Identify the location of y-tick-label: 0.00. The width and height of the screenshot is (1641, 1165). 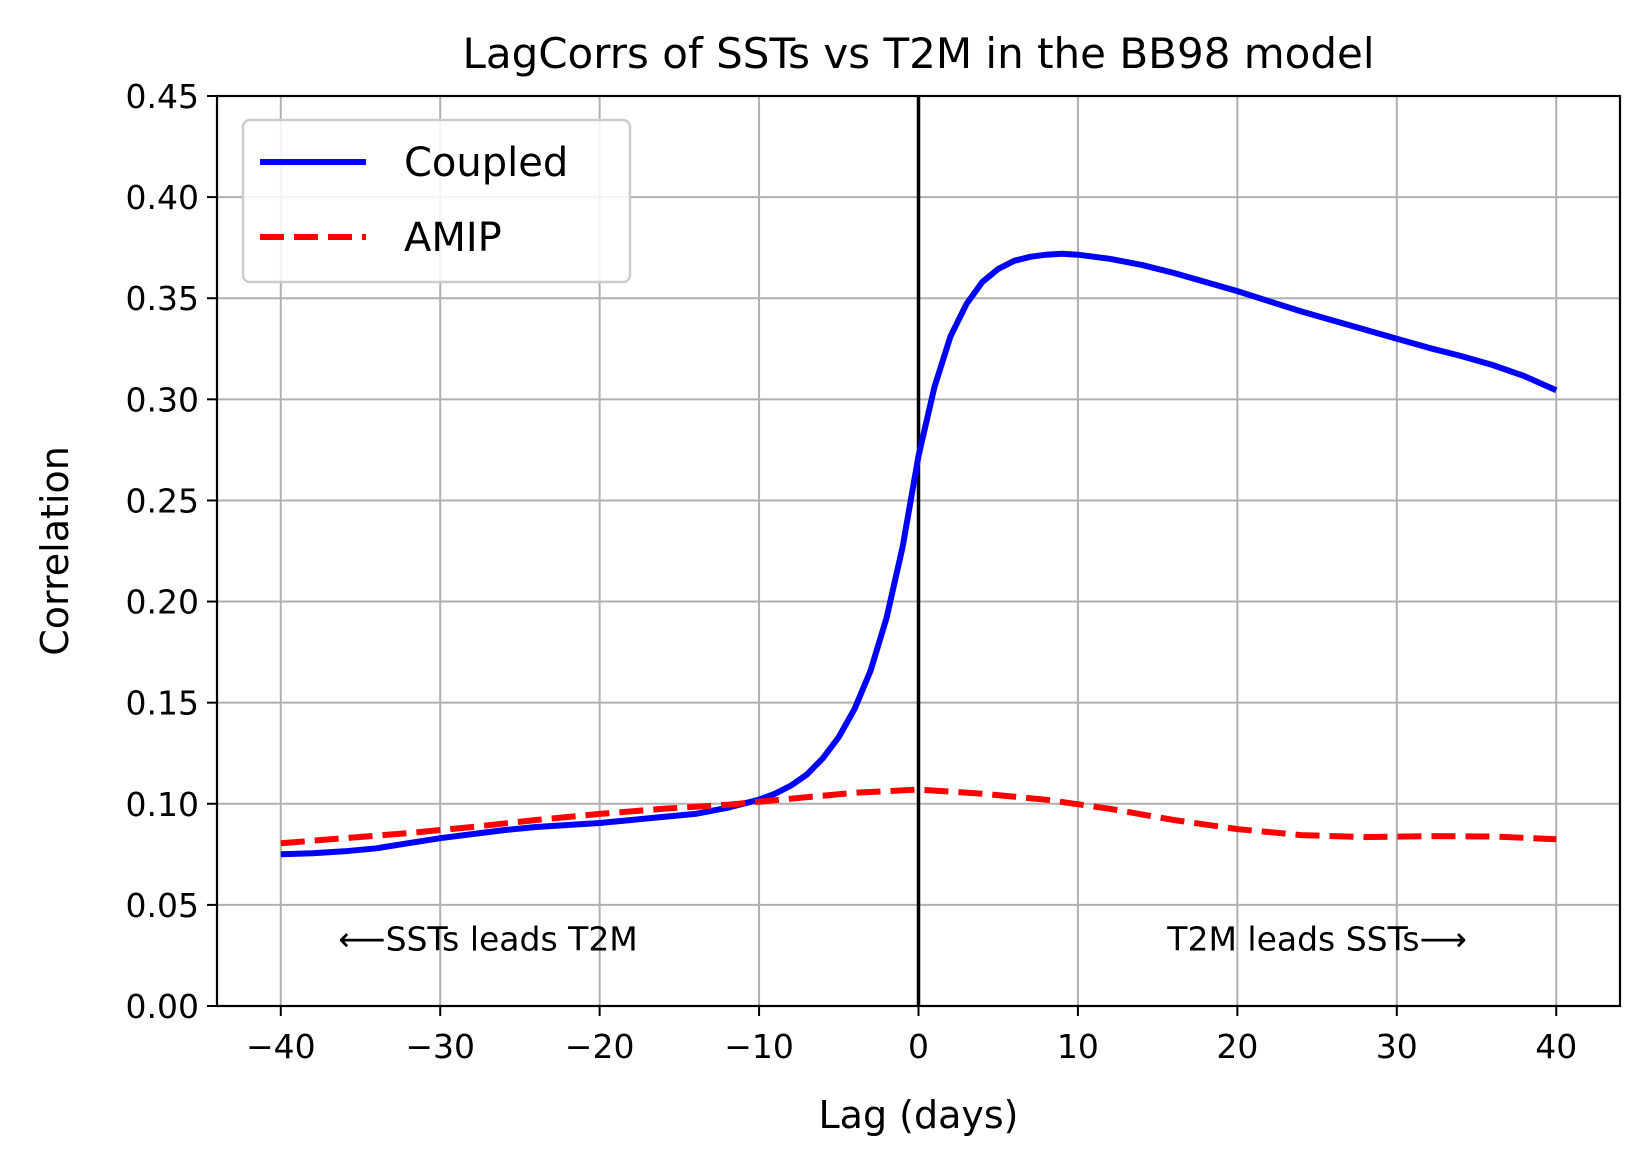
(162, 1006).